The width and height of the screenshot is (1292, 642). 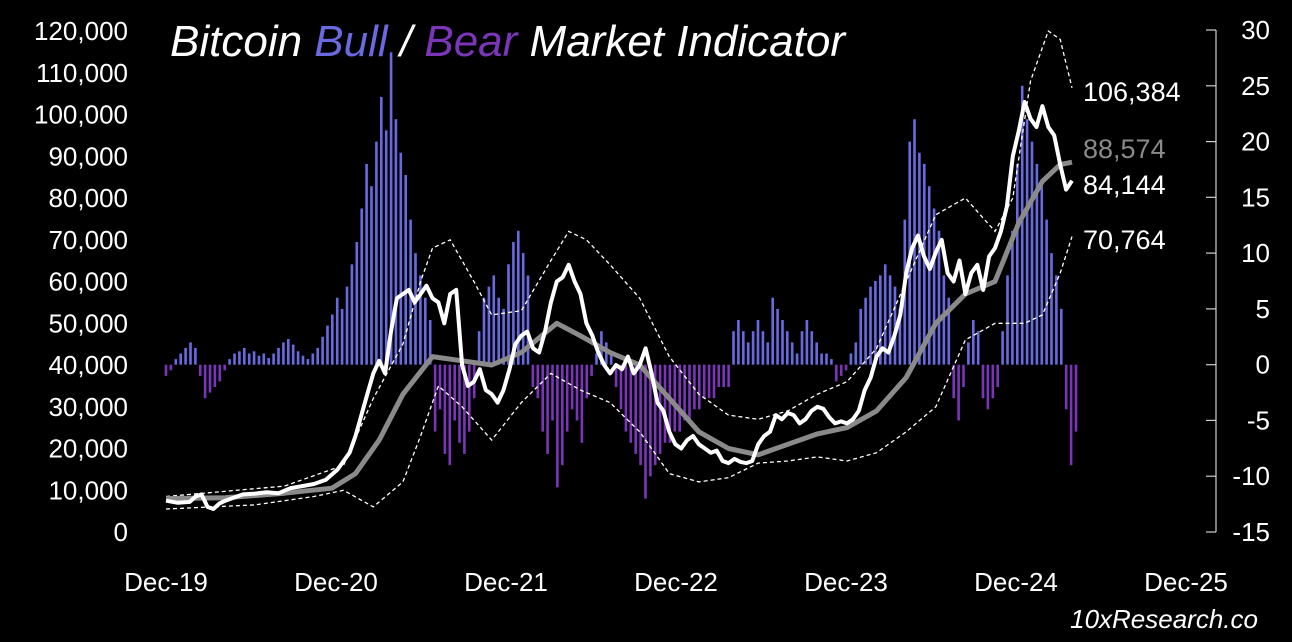 What do you see at coordinates (88, 407) in the screenshot?
I see `y-left-tick-label: 30,000` at bounding box center [88, 407].